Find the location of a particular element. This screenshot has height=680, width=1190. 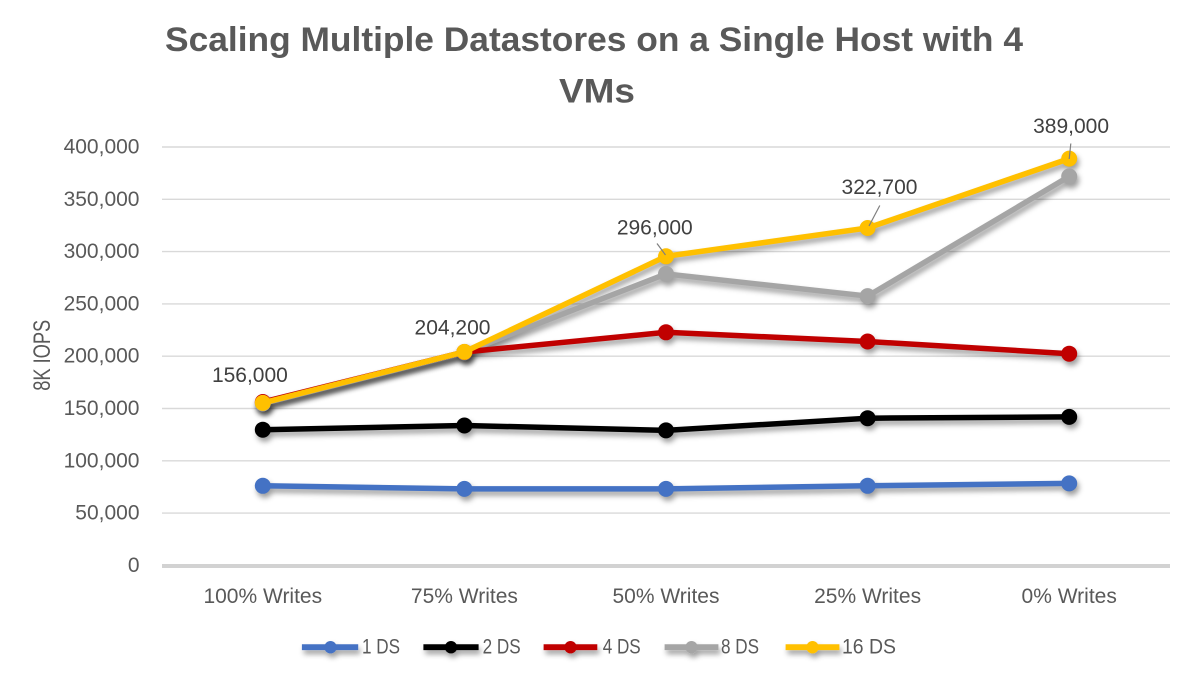

svg-text: VMs is located at coordinates (597, 92).